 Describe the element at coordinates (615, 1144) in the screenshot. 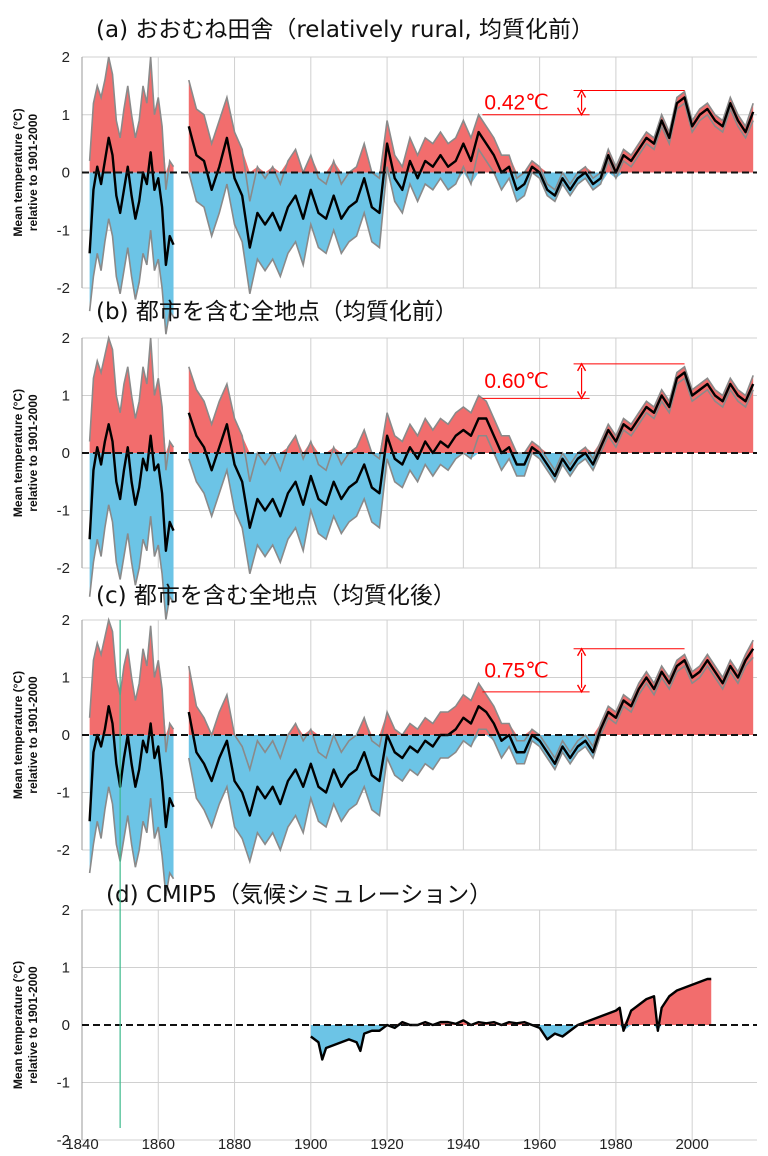

I see `x-tick-label: 1980` at that location.